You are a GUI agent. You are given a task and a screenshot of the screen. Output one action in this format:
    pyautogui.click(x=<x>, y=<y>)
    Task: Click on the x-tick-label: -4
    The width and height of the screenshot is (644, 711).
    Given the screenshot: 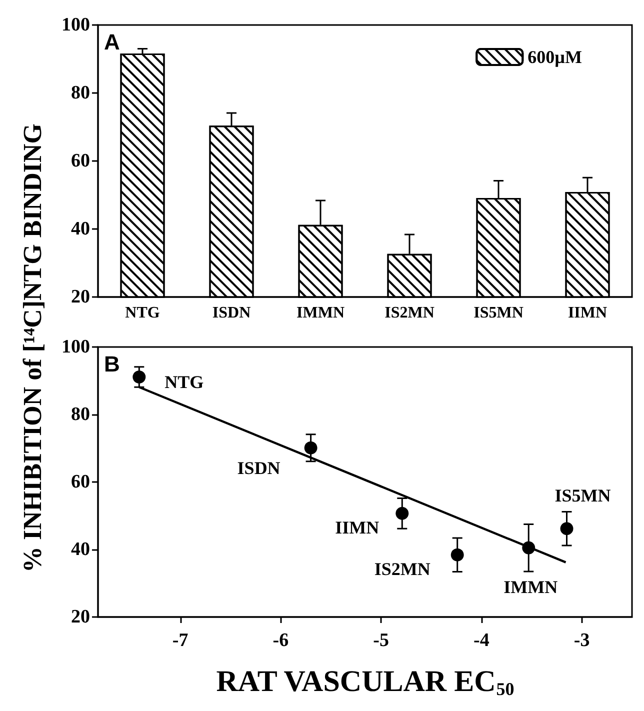 What is the action you would take?
    pyautogui.click(x=482, y=640)
    